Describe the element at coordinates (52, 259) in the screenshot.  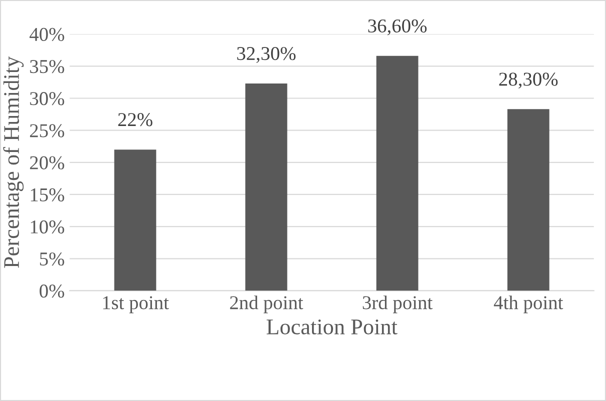
I see `y-tick-label: 5%` at that location.